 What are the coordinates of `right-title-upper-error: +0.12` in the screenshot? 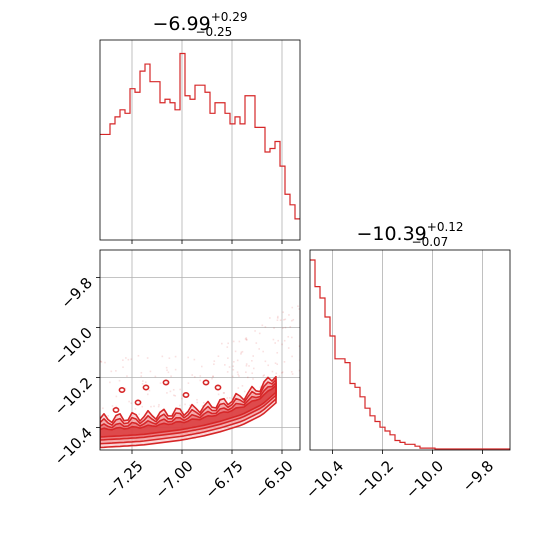 It's located at (445, 227).